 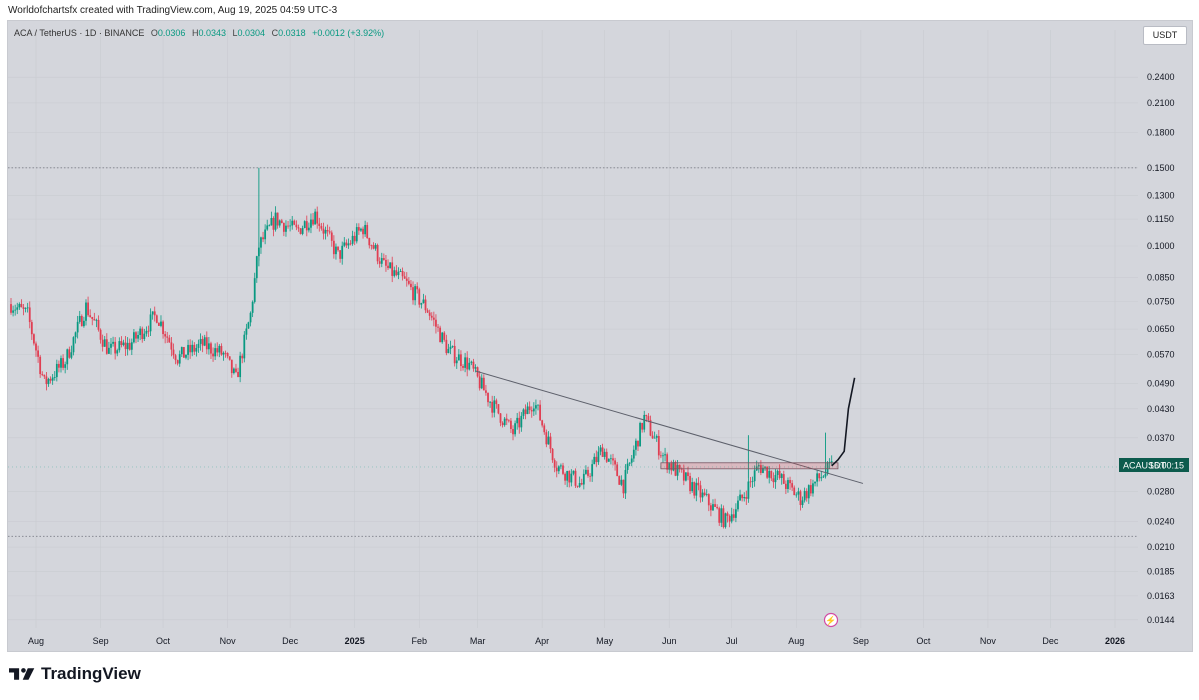 What do you see at coordinates (1165, 35) in the screenshot?
I see `currency-button: USDT` at bounding box center [1165, 35].